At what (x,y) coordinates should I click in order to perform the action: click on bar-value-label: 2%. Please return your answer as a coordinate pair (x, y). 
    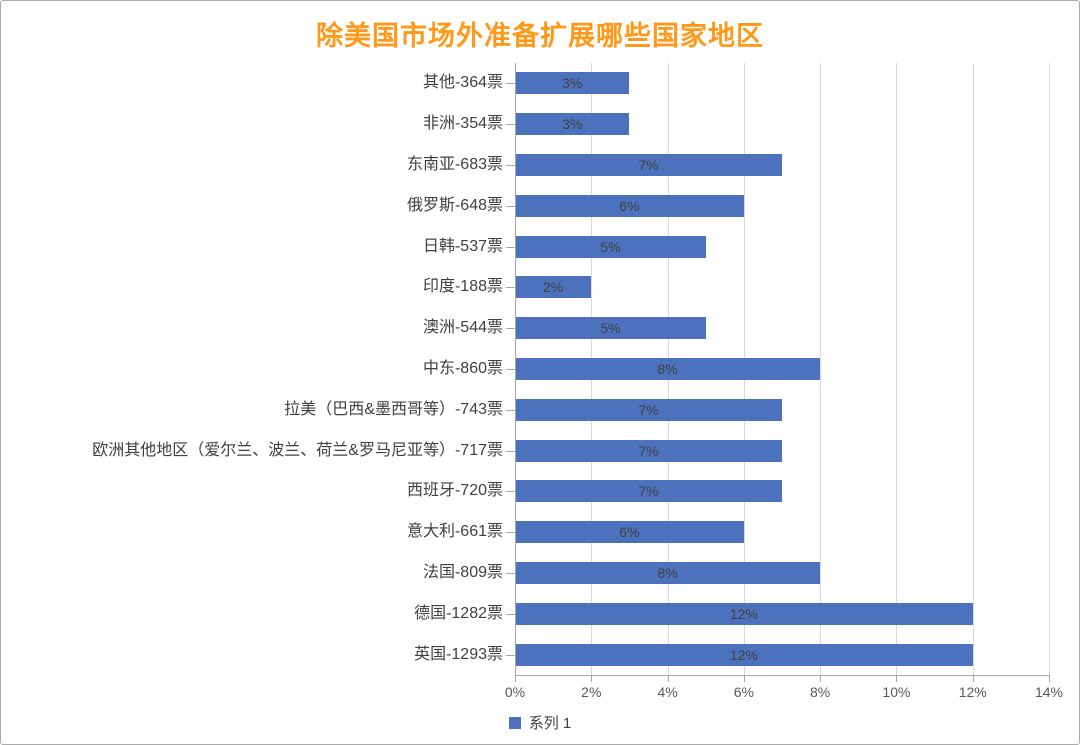
    Looking at the image, I should click on (553, 287).